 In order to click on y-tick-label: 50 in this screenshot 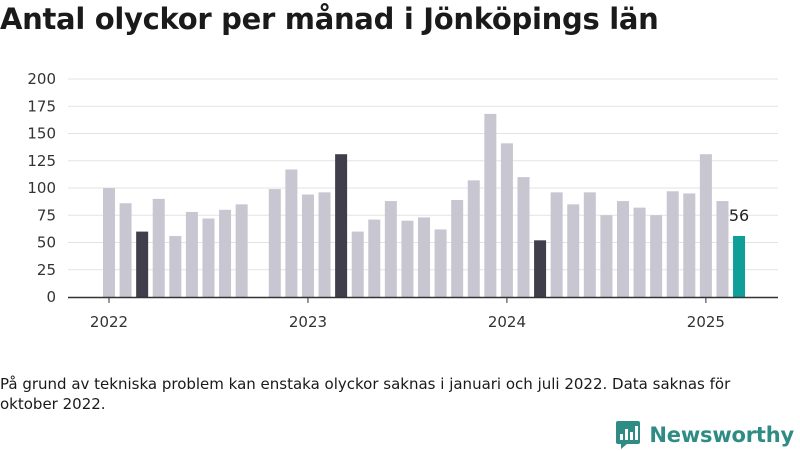, I will do `click(46, 243)`.